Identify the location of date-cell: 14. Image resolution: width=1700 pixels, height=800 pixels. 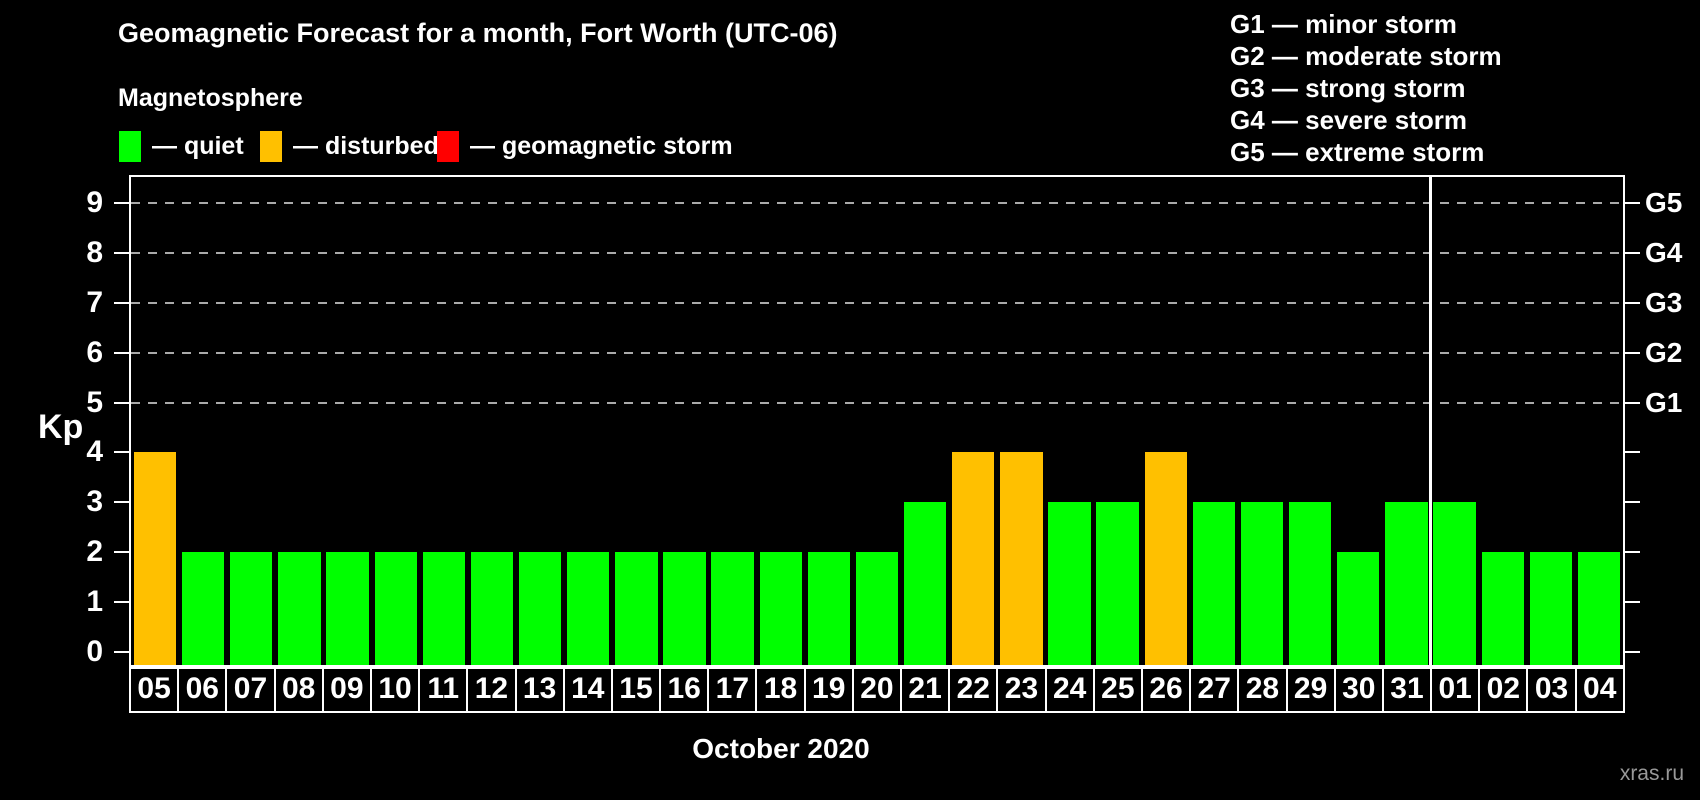
(587, 689).